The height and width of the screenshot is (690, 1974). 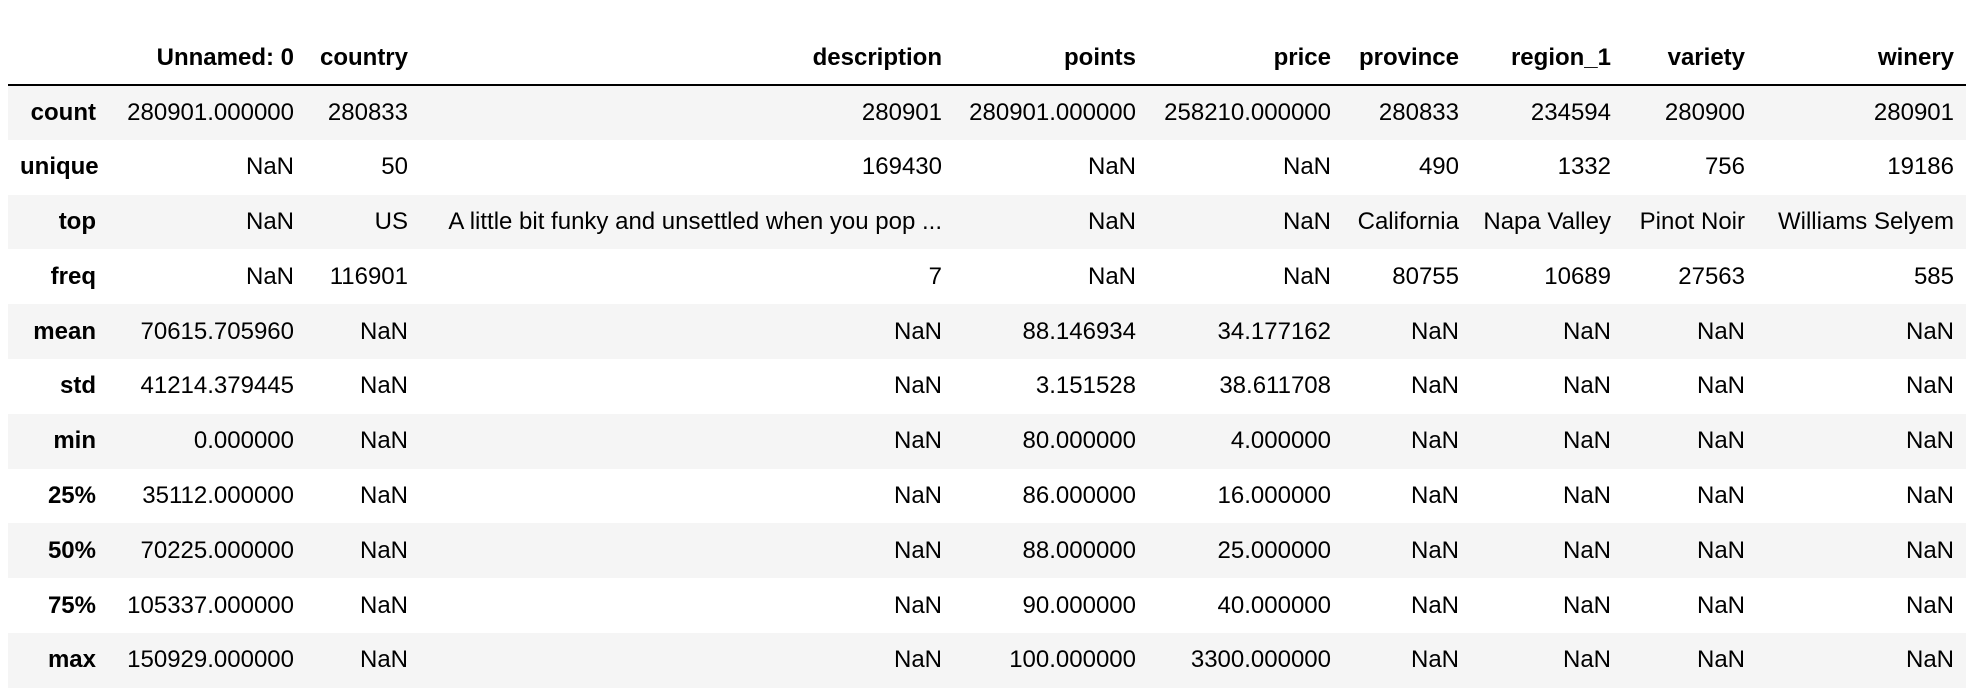 What do you see at coordinates (1690, 58) in the screenshot?
I see `column-header: variety` at bounding box center [1690, 58].